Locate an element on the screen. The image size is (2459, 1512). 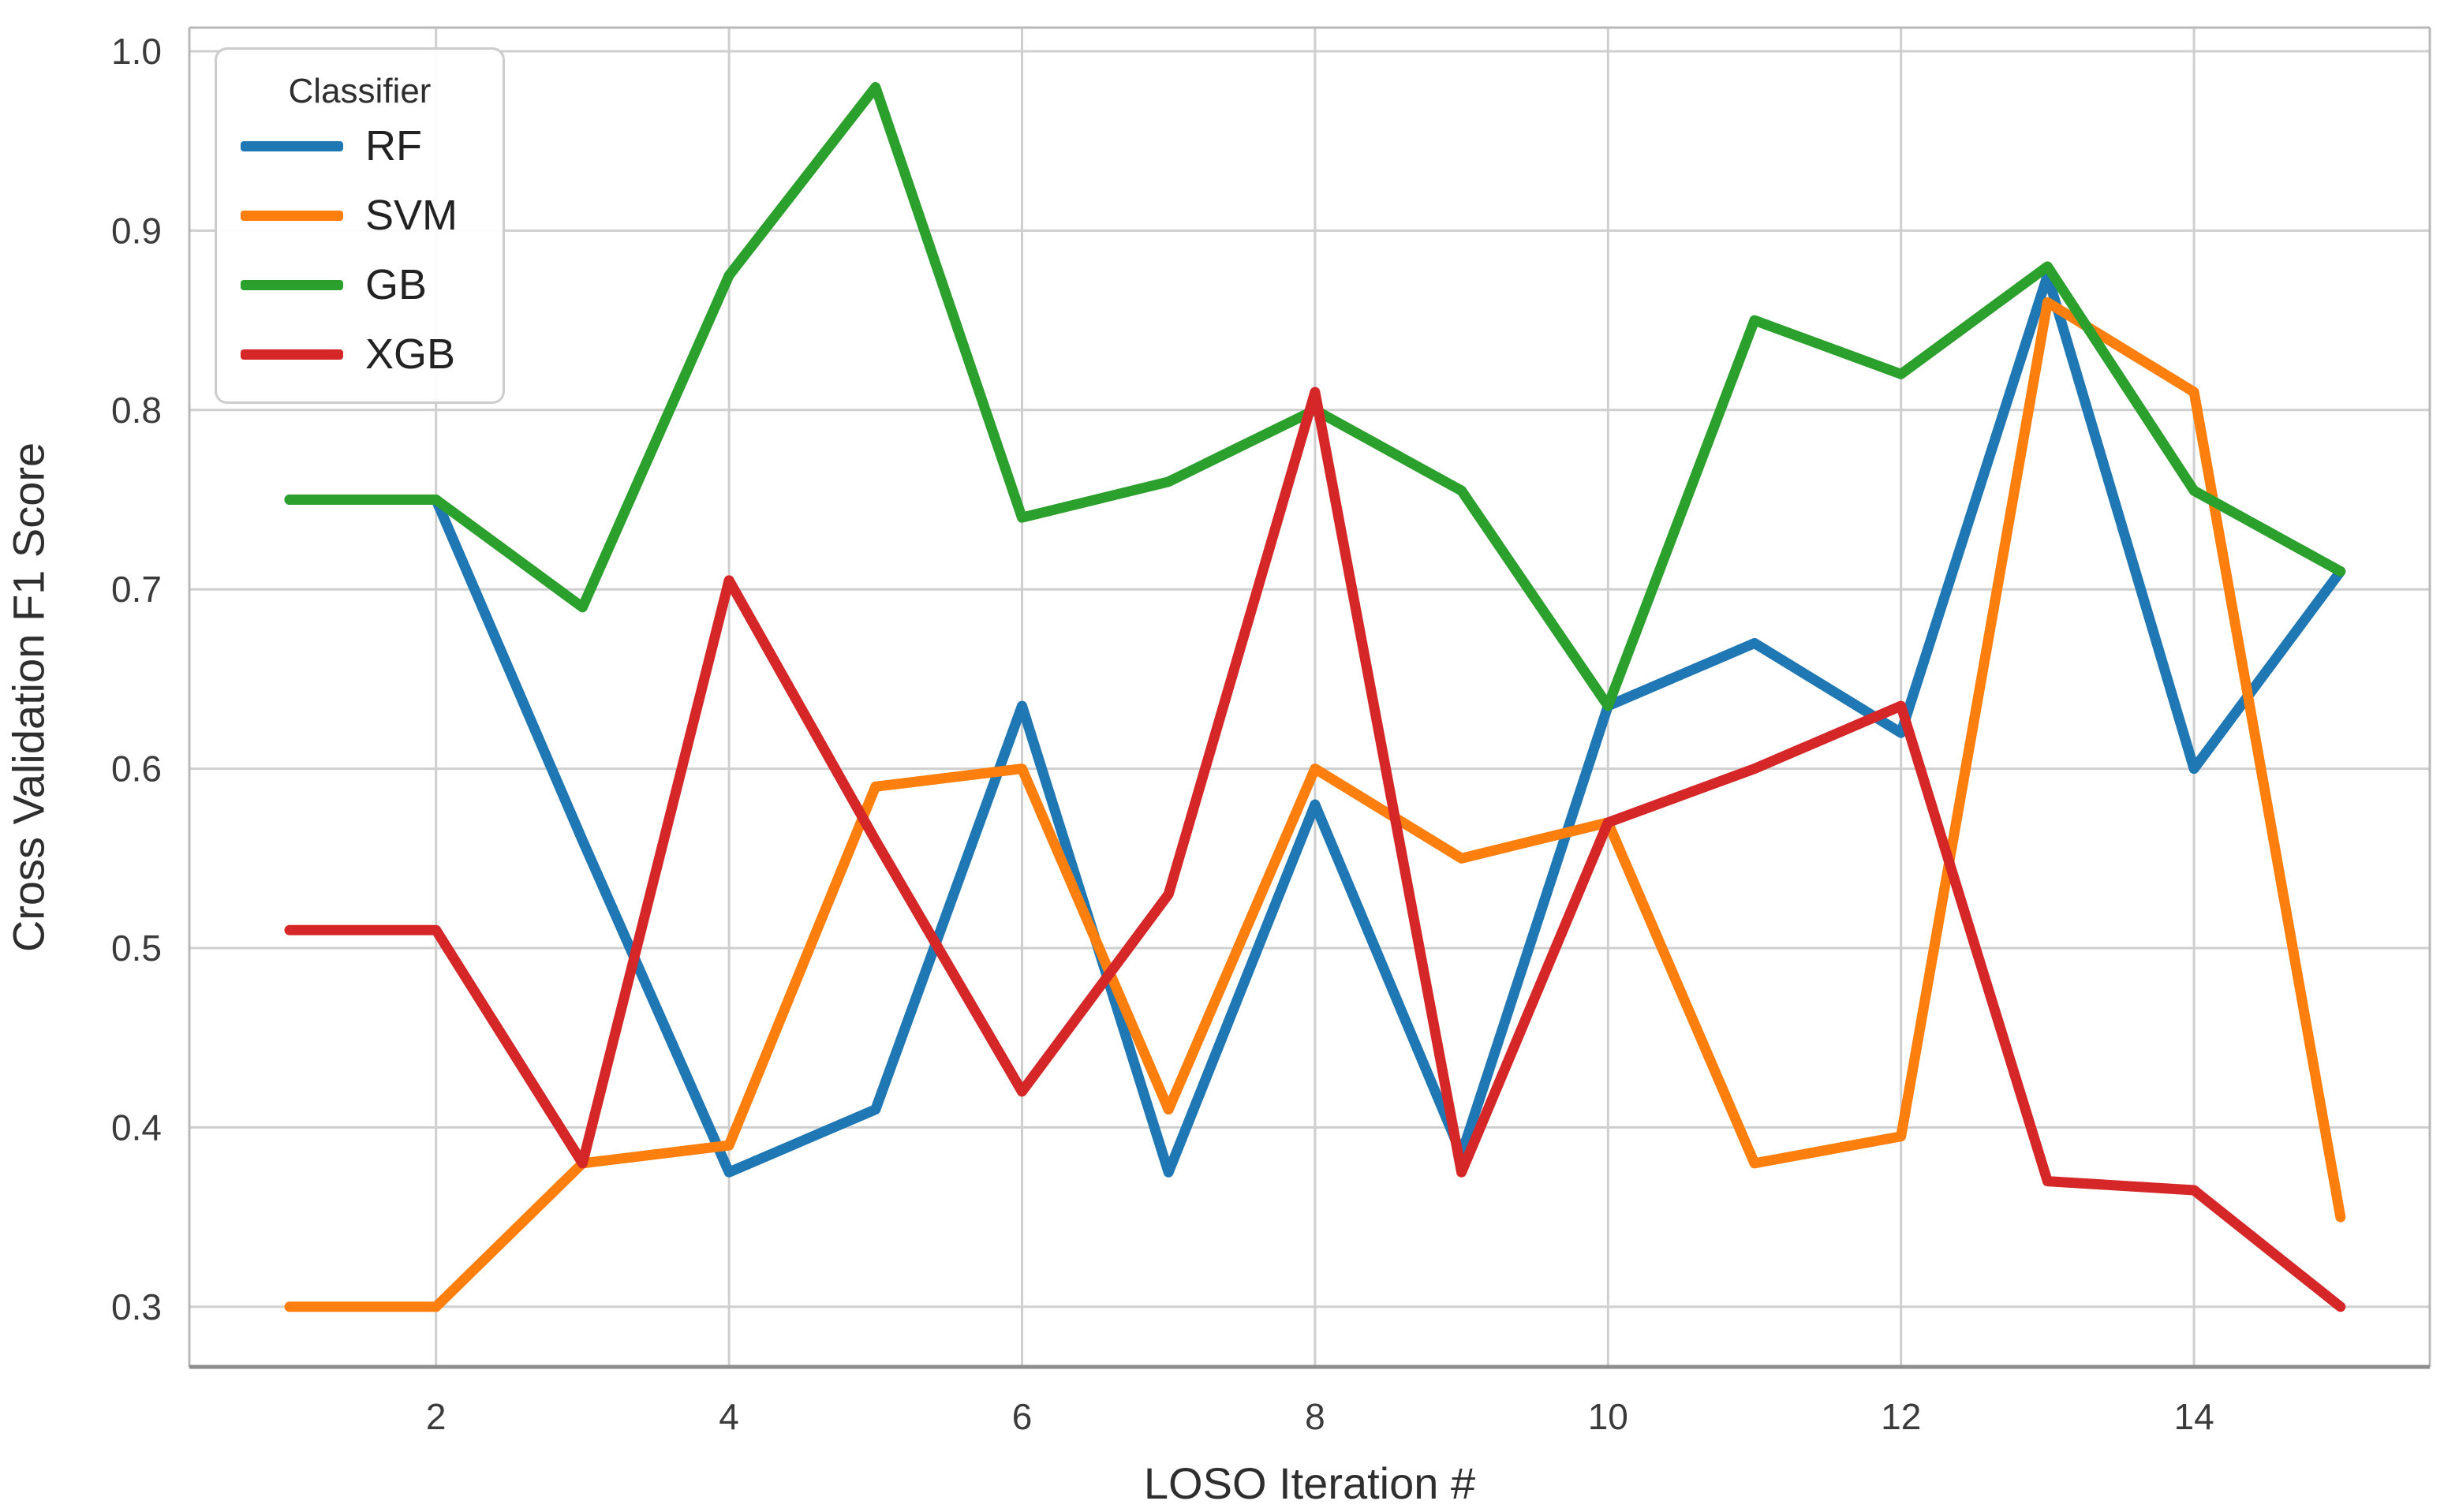
y-tick-label: 0.4 is located at coordinates (136, 1127).